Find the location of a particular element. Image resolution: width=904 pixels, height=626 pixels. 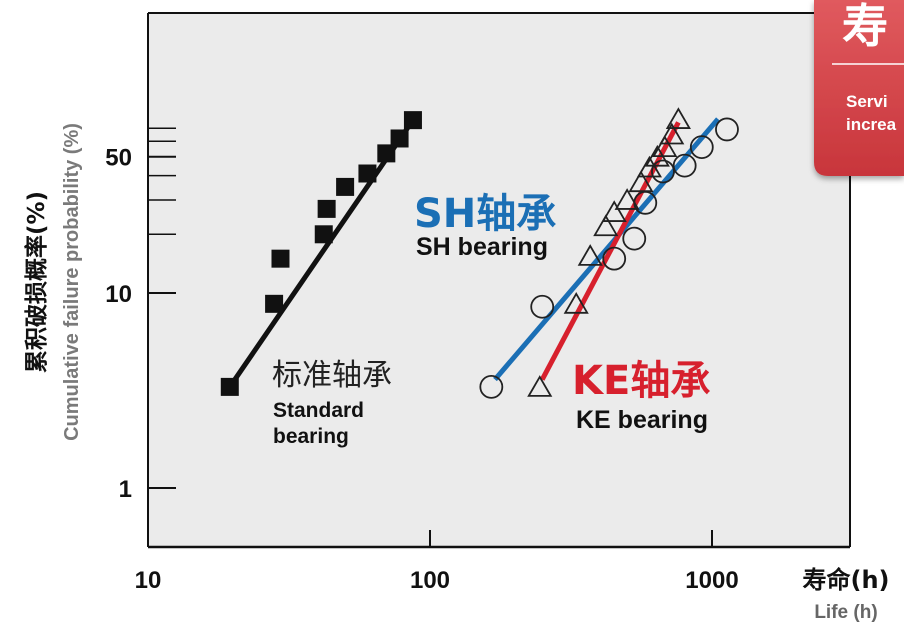

annotation-standard-en-line2: bearing is located at coordinates (311, 436).